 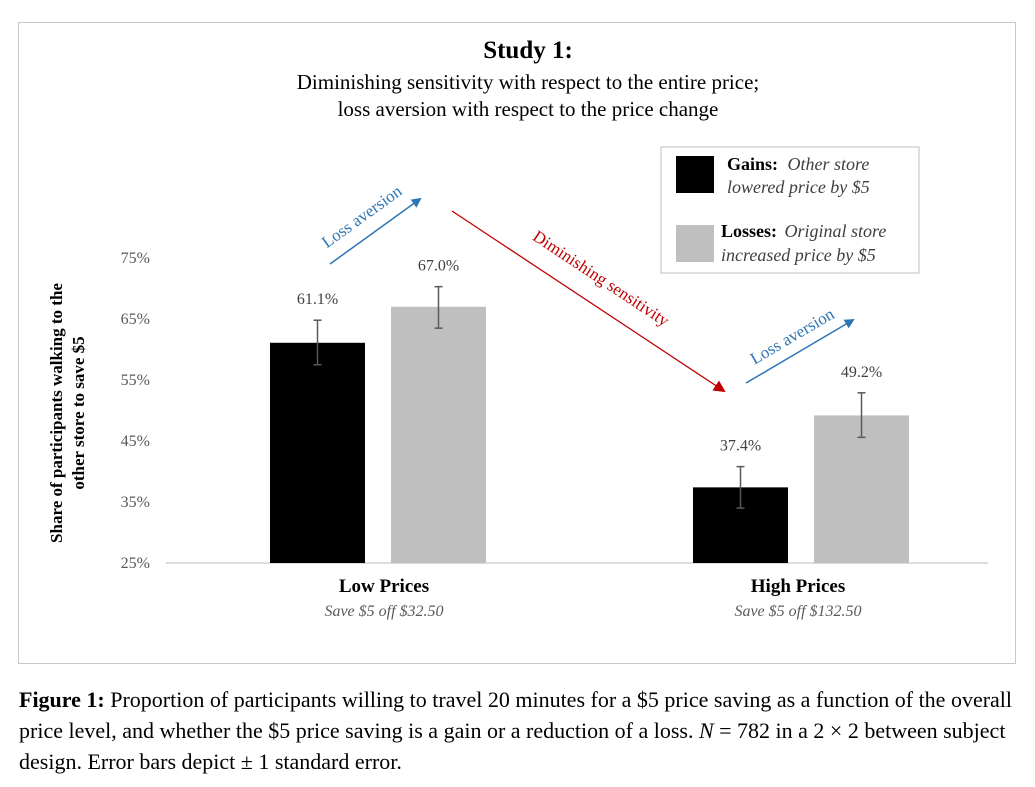 What do you see at coordinates (752, 164) in the screenshot?
I see `legend-gains-name: Gains:` at bounding box center [752, 164].